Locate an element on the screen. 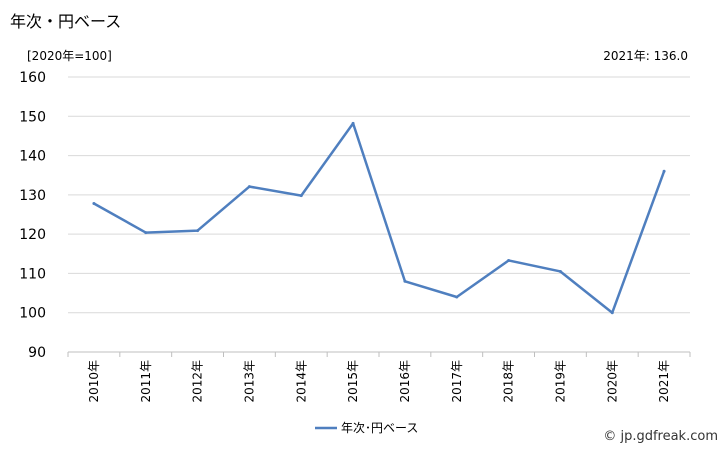  x-tick-label: 2016年 is located at coordinates (405, 381).